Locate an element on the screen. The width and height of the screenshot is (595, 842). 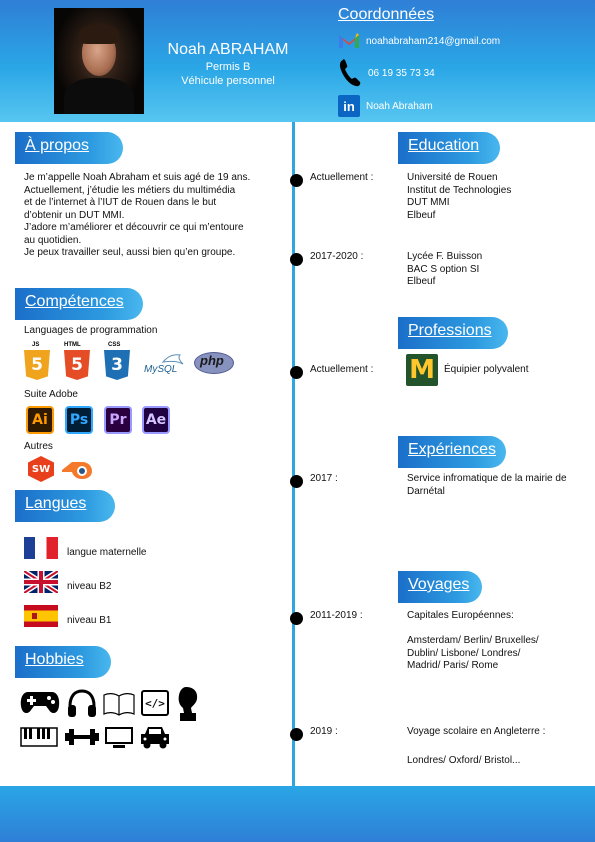
education-date: 2017-2020 : is located at coordinates (337, 256).